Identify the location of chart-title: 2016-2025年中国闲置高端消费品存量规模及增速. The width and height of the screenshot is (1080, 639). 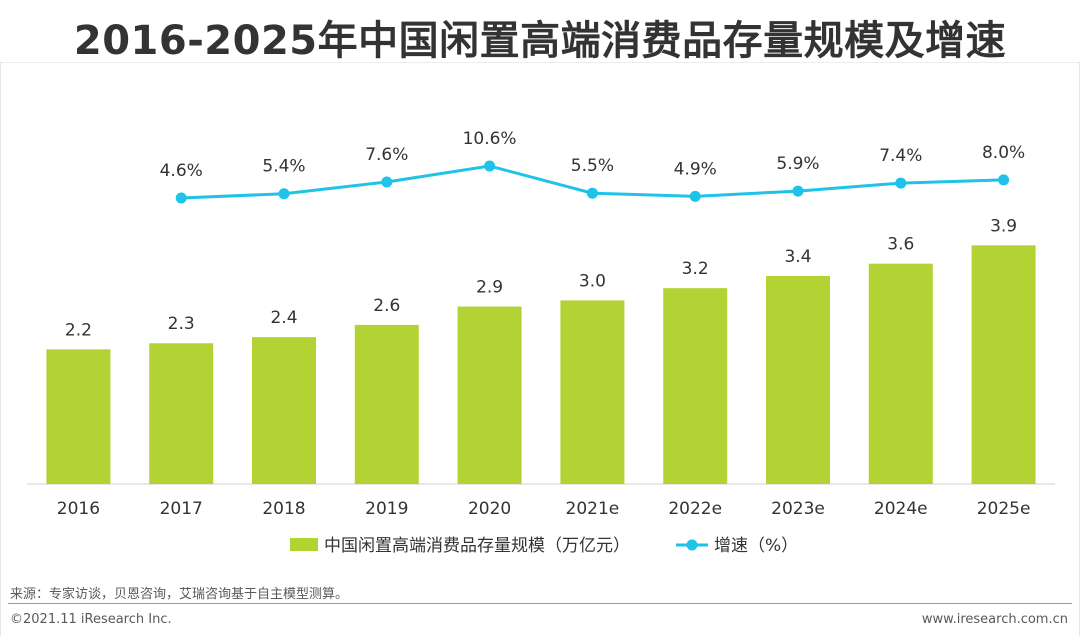
(540, 41).